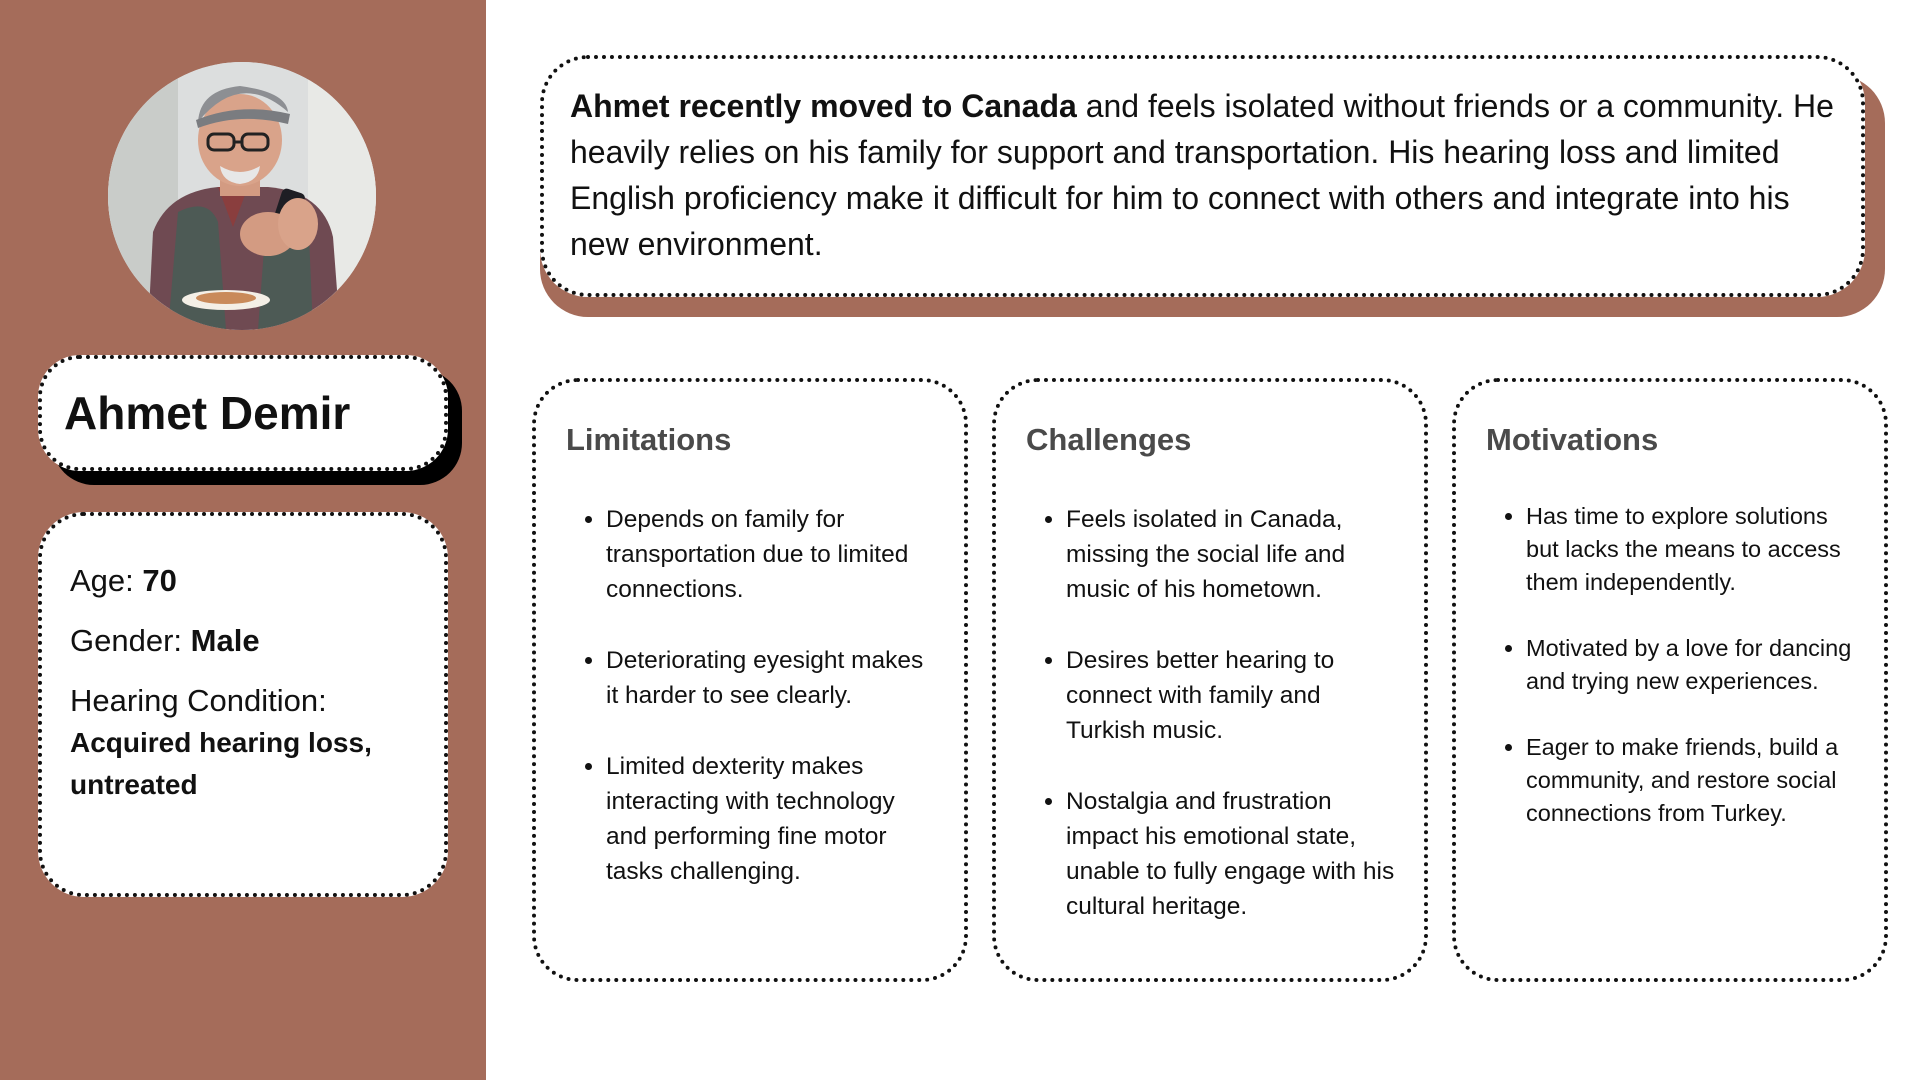 This screenshot has width=1920, height=1080. Describe the element at coordinates (649, 439) in the screenshot. I see `limitations-title: Limitations` at that location.